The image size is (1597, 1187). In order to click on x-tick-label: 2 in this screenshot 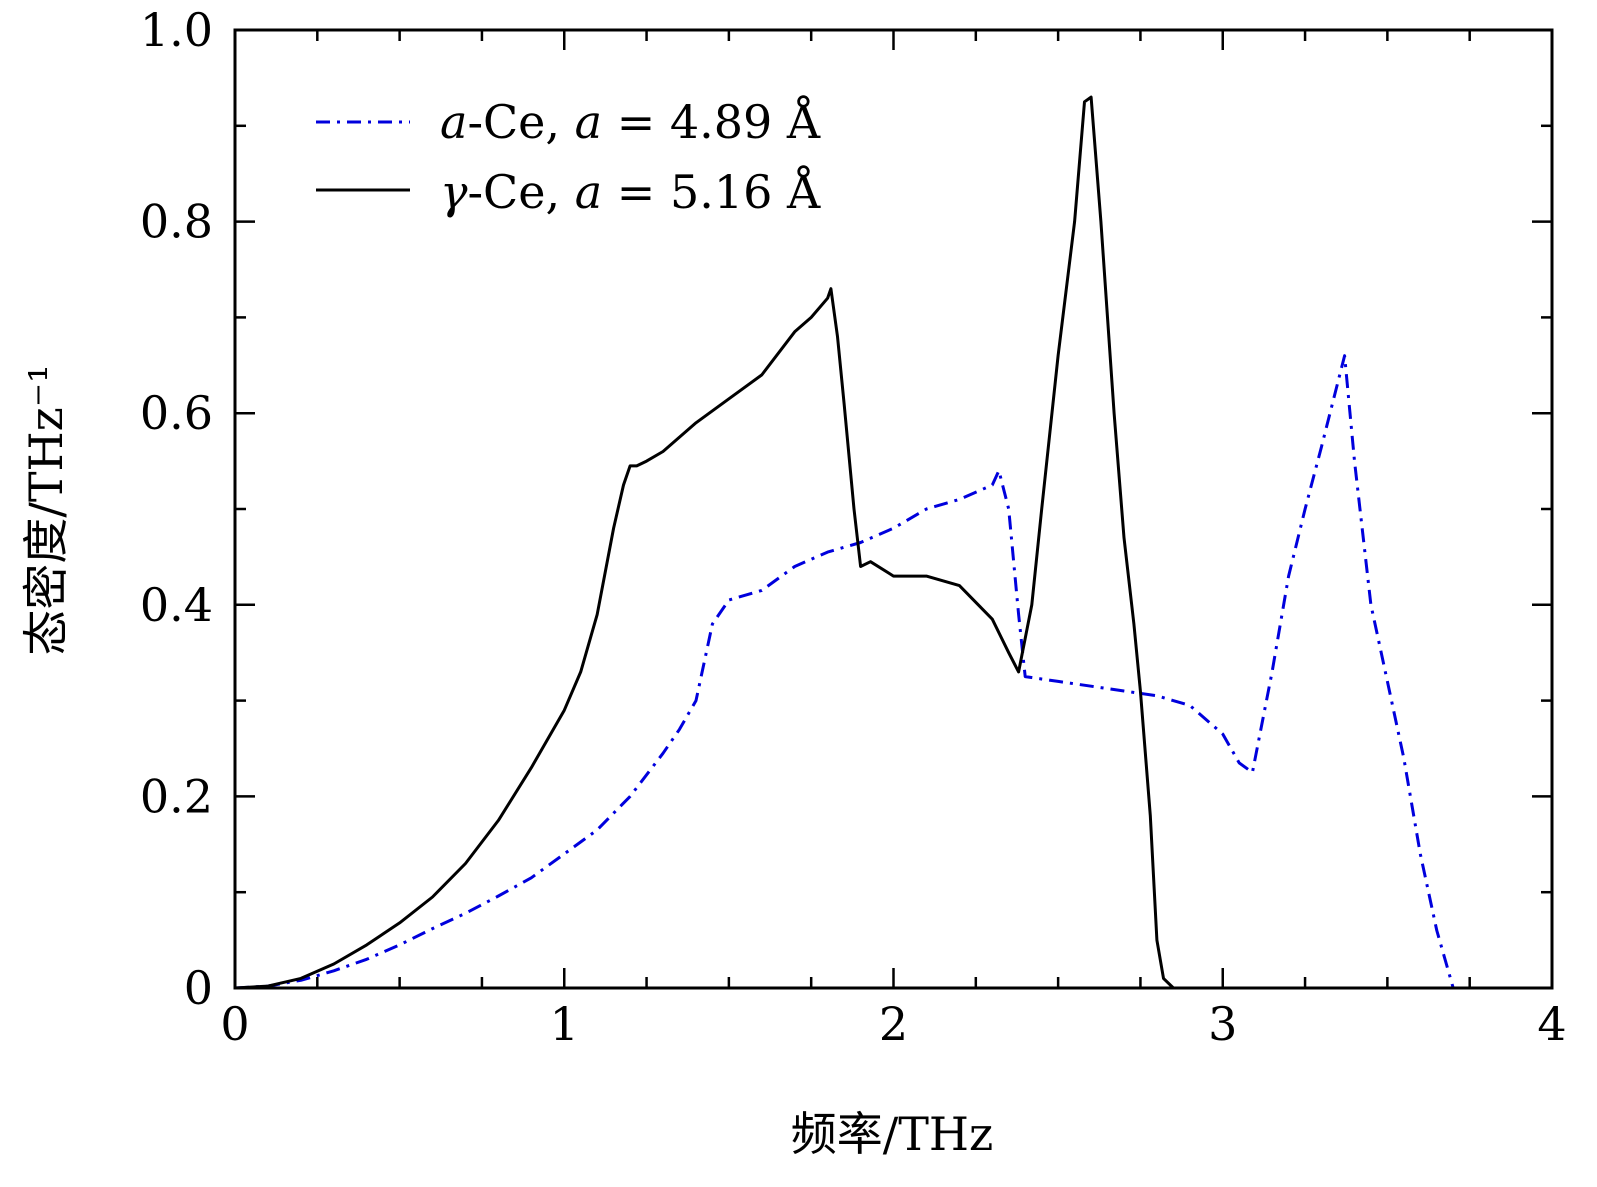, I will do `click(893, 1024)`.